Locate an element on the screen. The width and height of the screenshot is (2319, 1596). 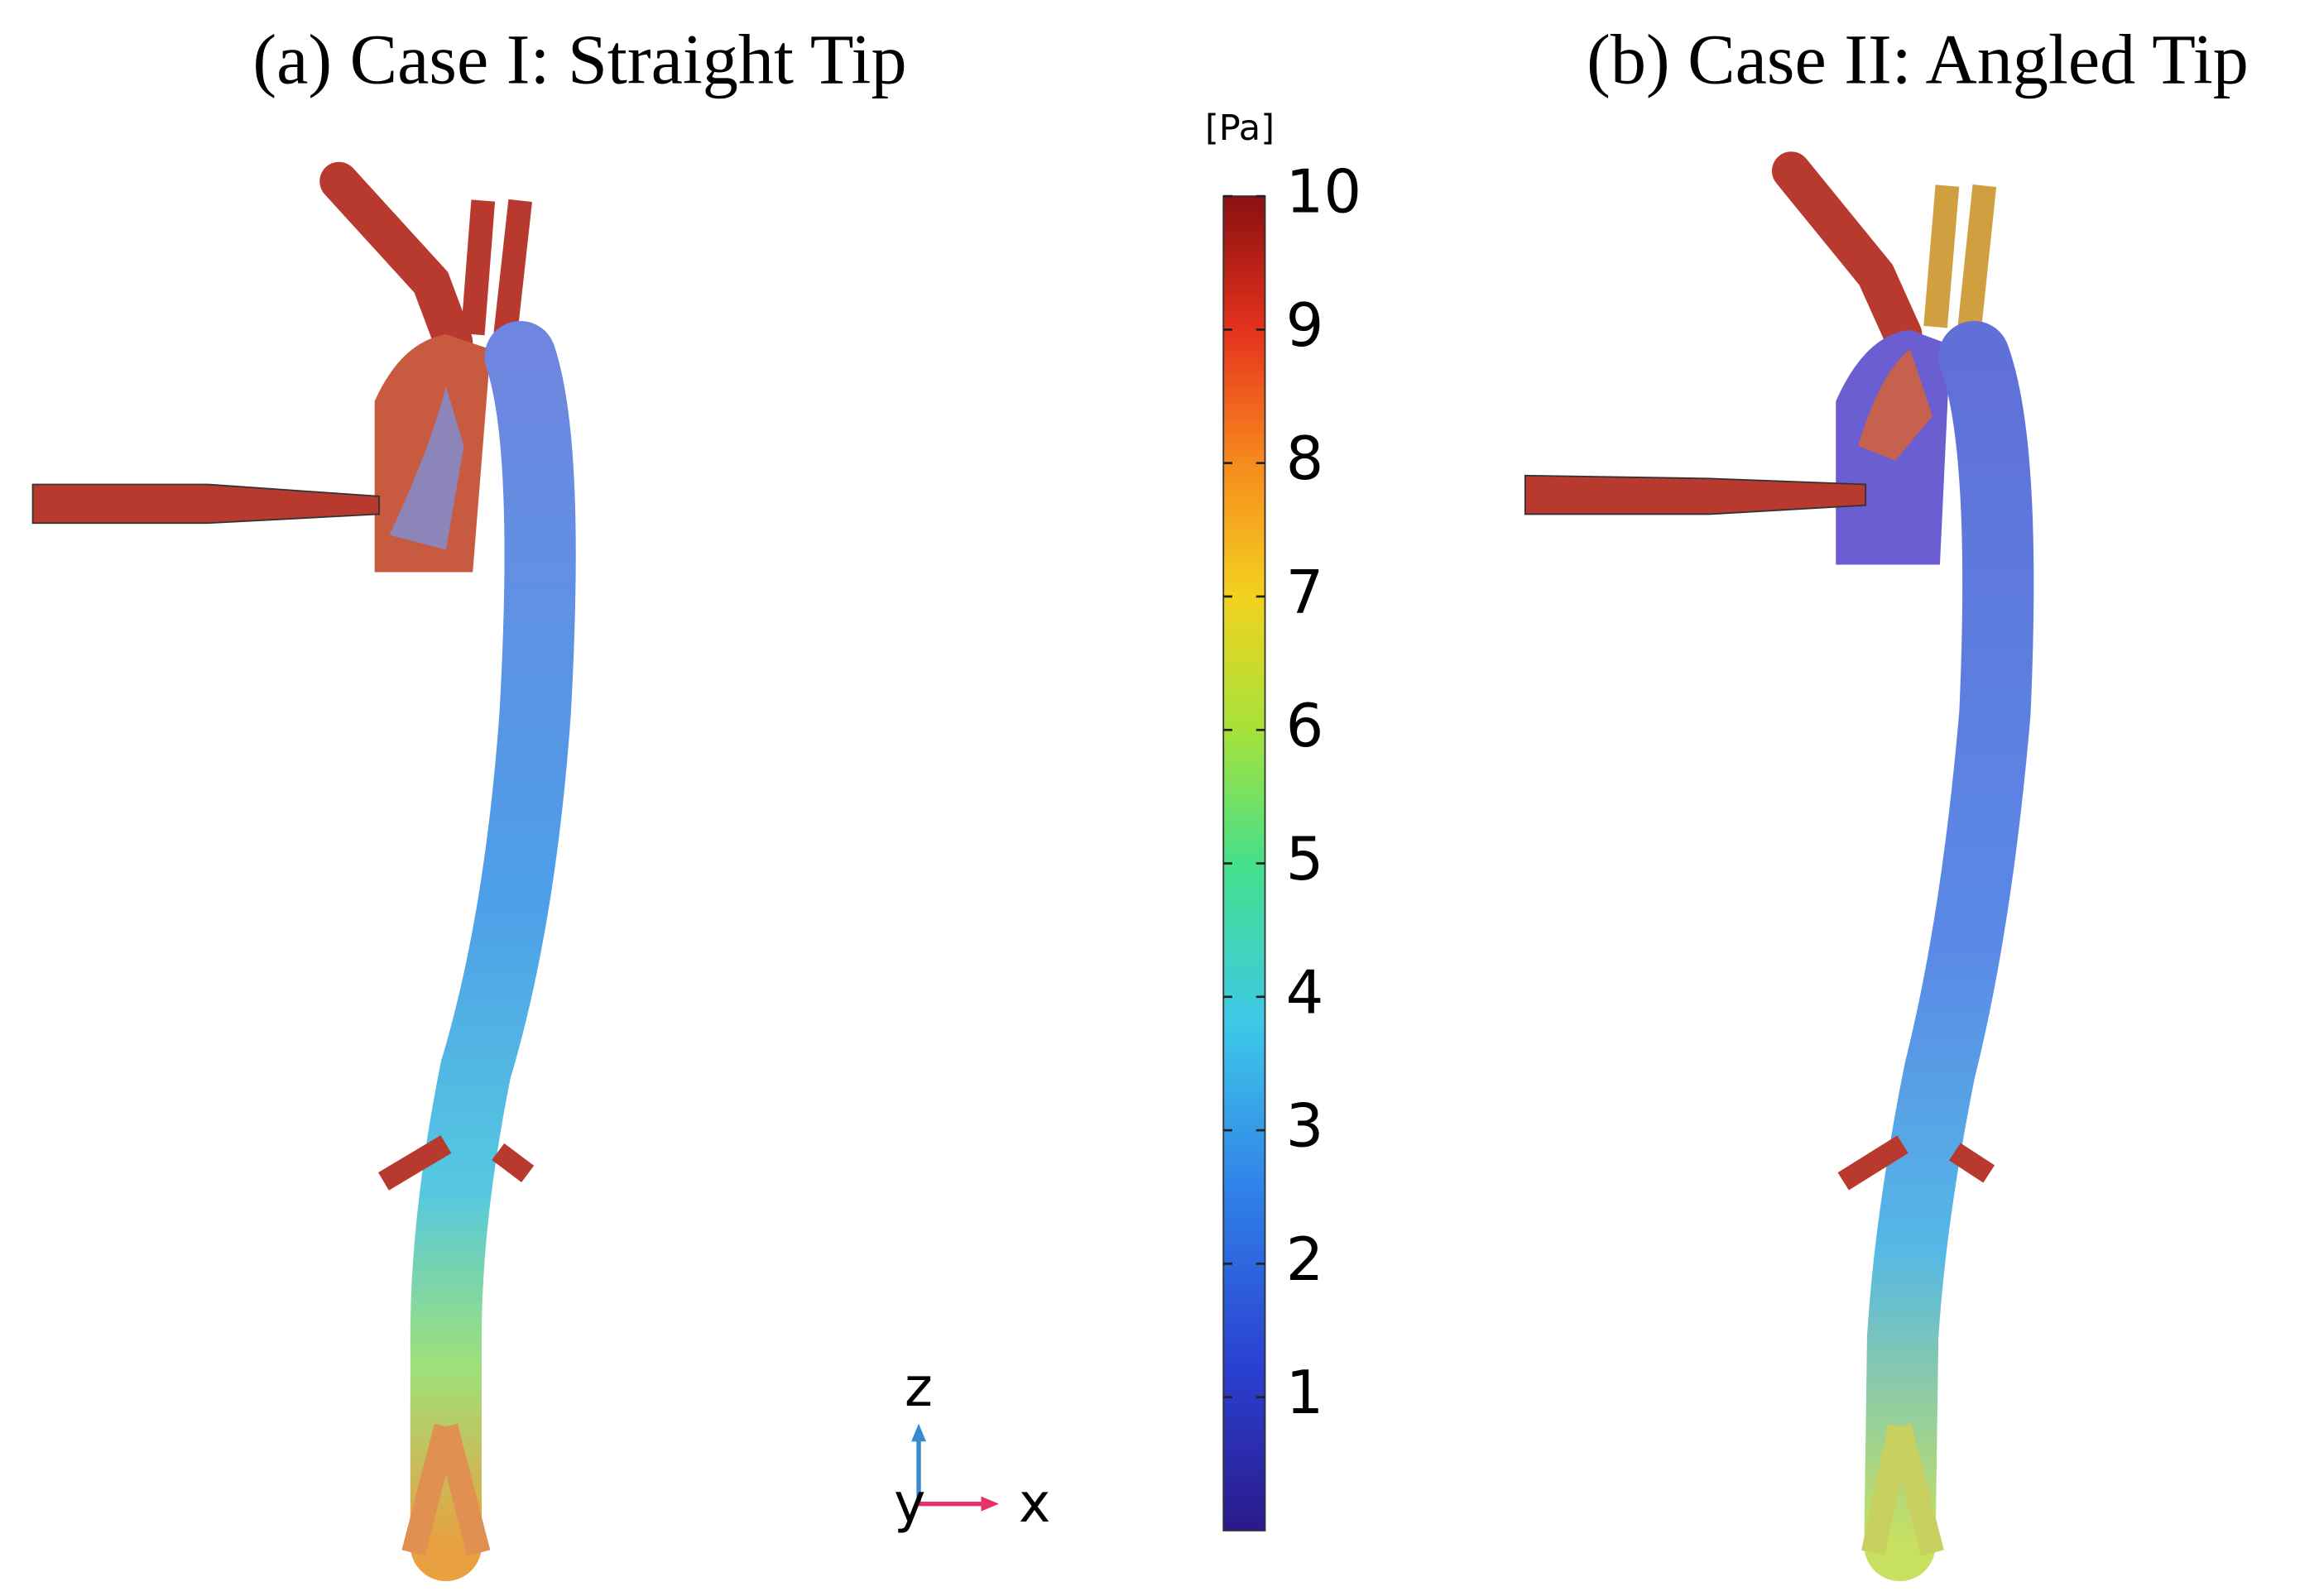
x-label: x is located at coordinates (1034, 1504).